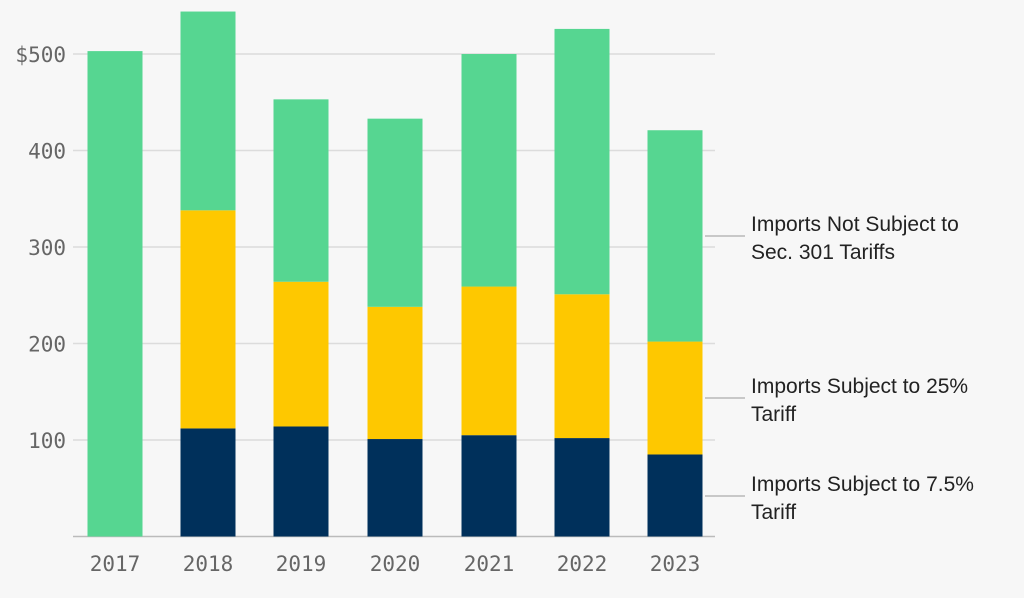  I want to click on legend-label: Imports Subject to 25%, so click(859, 386).